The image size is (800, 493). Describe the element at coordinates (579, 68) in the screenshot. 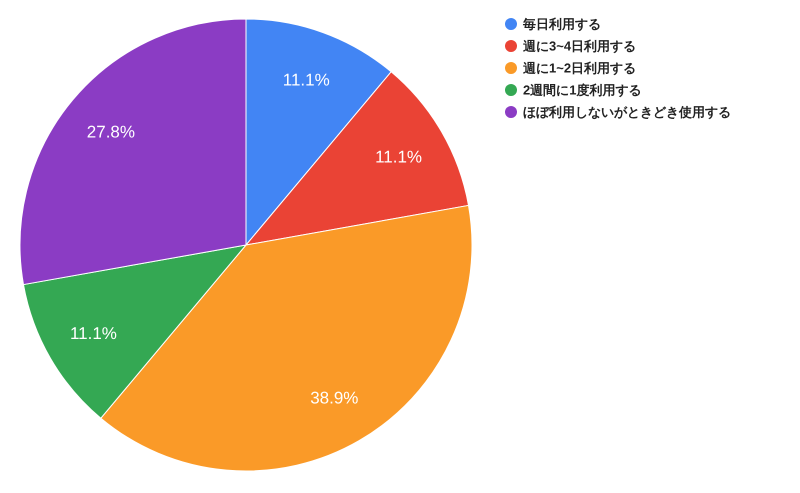

I see `legend-label: 週に1~2日利用する` at that location.